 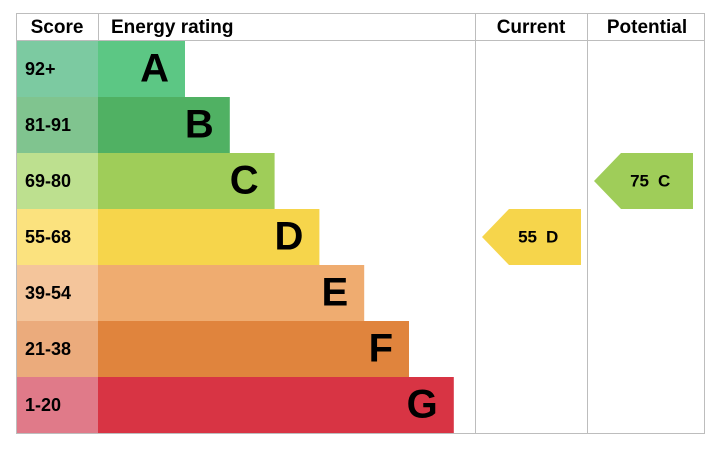 I want to click on score-label: 55-68, so click(x=48, y=237).